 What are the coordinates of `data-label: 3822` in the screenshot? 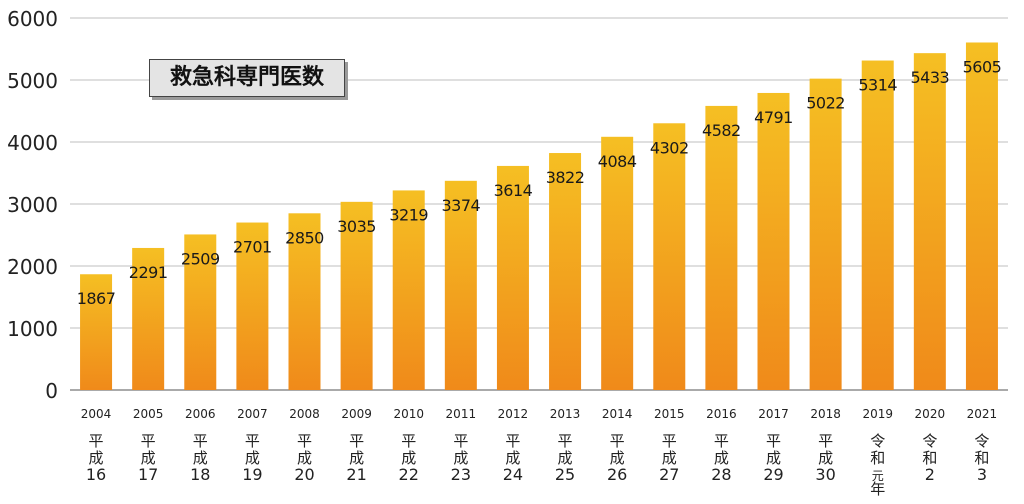 It's located at (565, 177).